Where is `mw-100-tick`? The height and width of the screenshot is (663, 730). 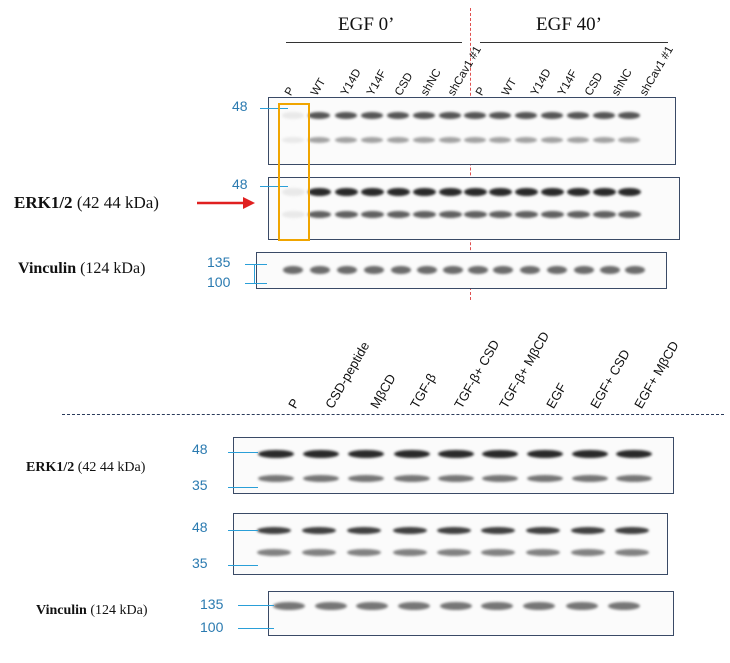
mw-100-tick is located at coordinates (256, 283).